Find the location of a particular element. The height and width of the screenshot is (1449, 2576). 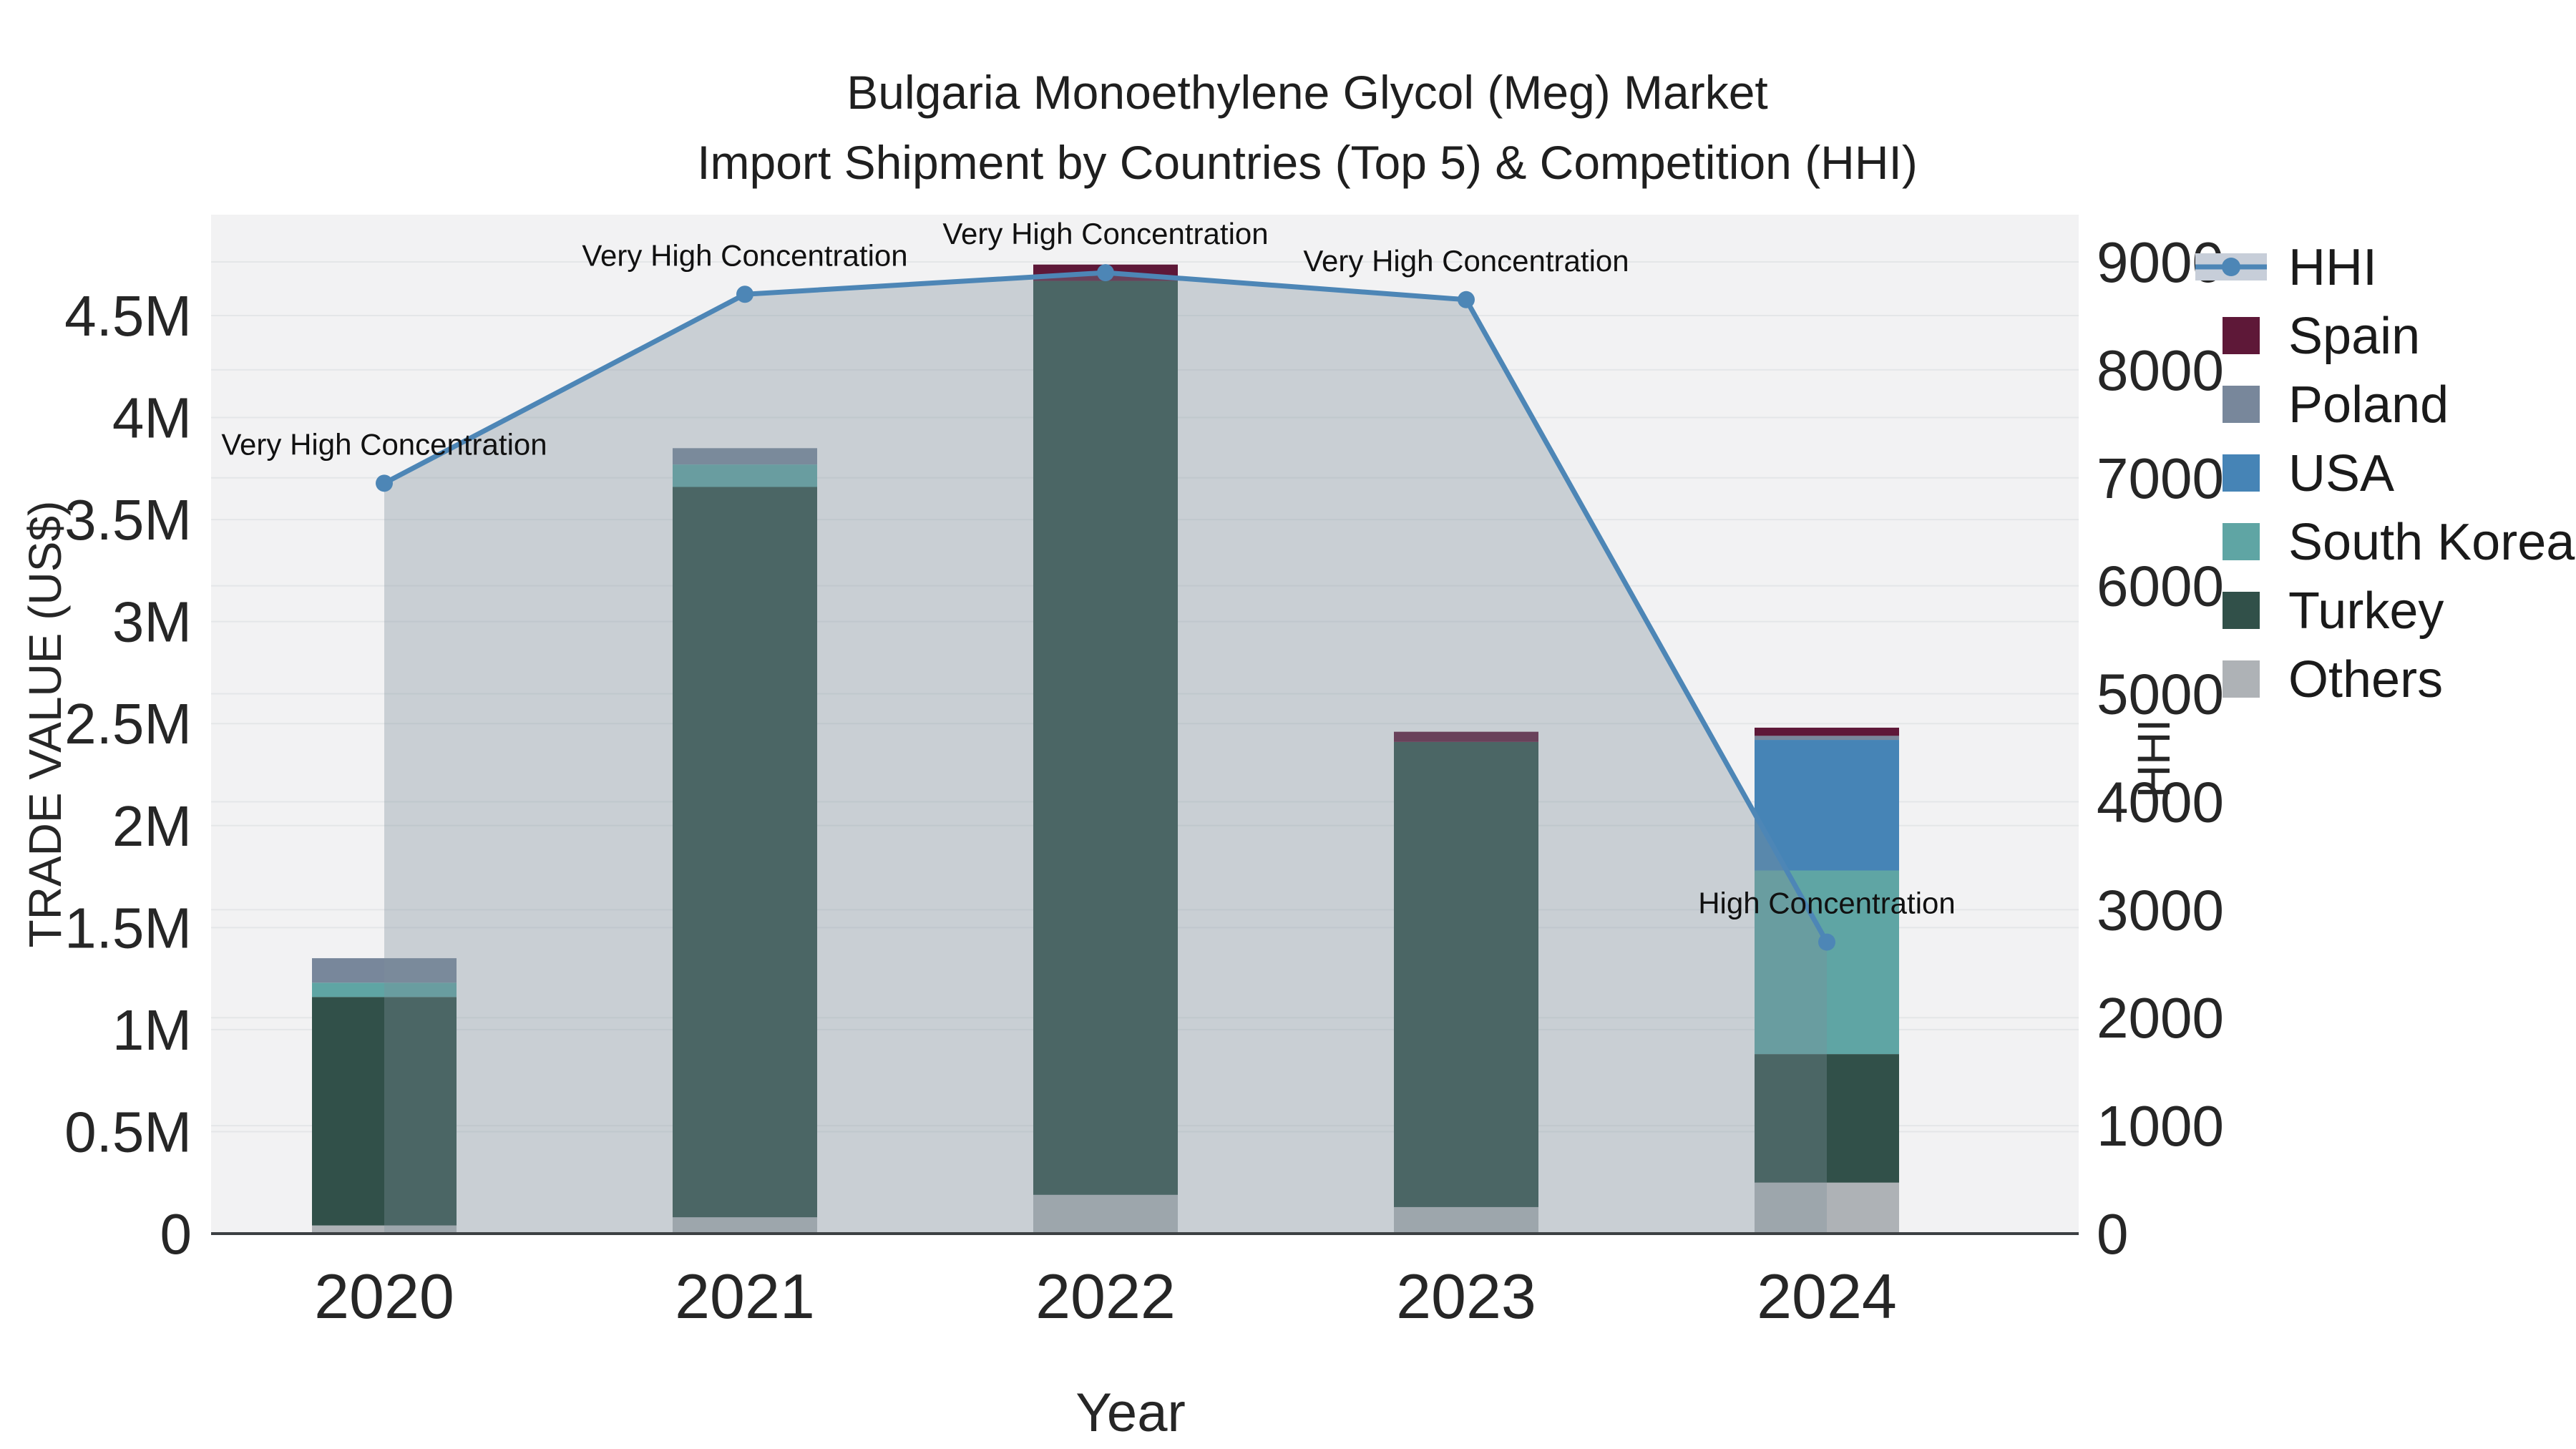

legend: HHI Spain Poland USA South Korea Turkey Others is located at coordinates (2385, 473).